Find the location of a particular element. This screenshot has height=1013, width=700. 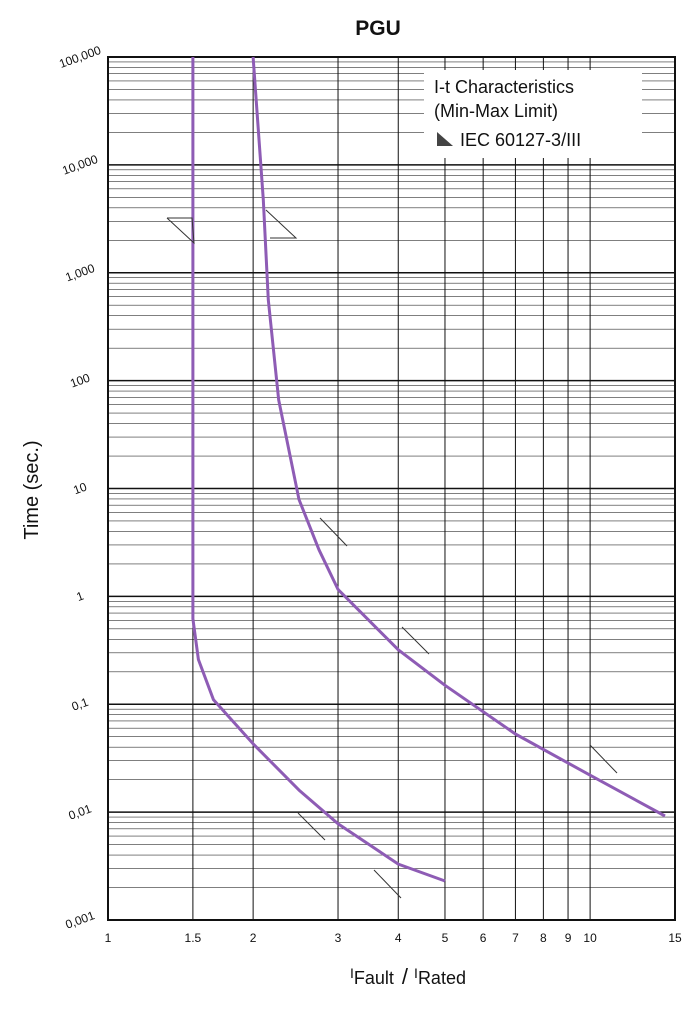

annotation-line: IEC 60127-3/III is located at coordinates (520, 140).